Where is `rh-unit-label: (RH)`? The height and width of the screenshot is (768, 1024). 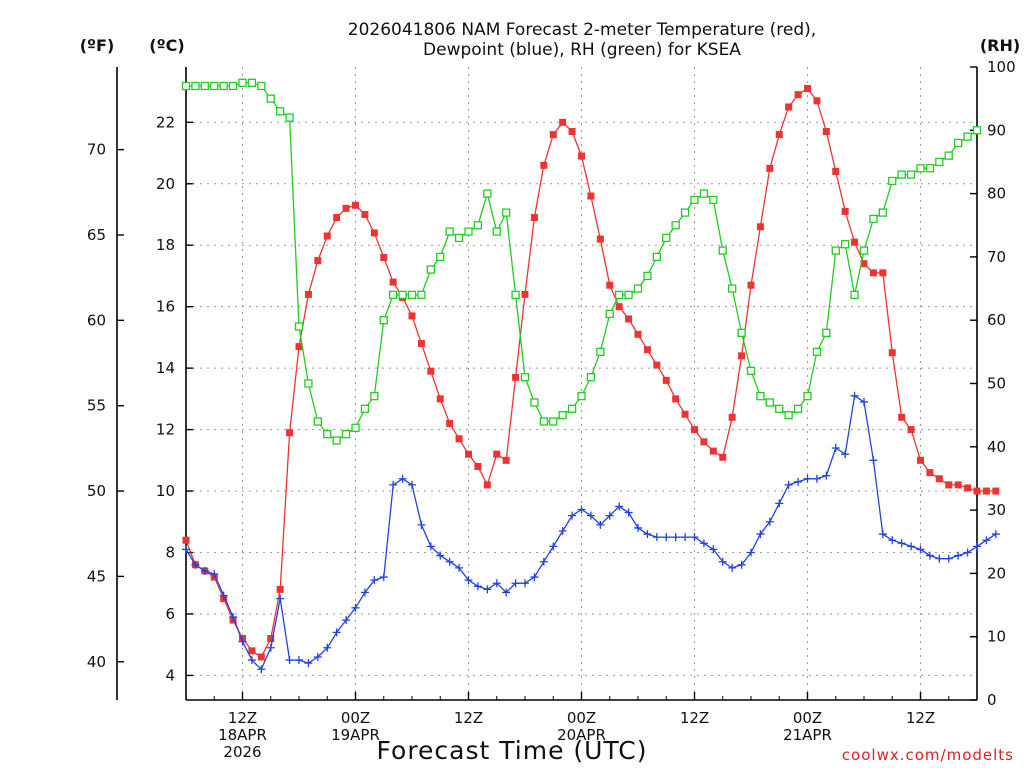 rh-unit-label: (RH) is located at coordinates (1000, 45).